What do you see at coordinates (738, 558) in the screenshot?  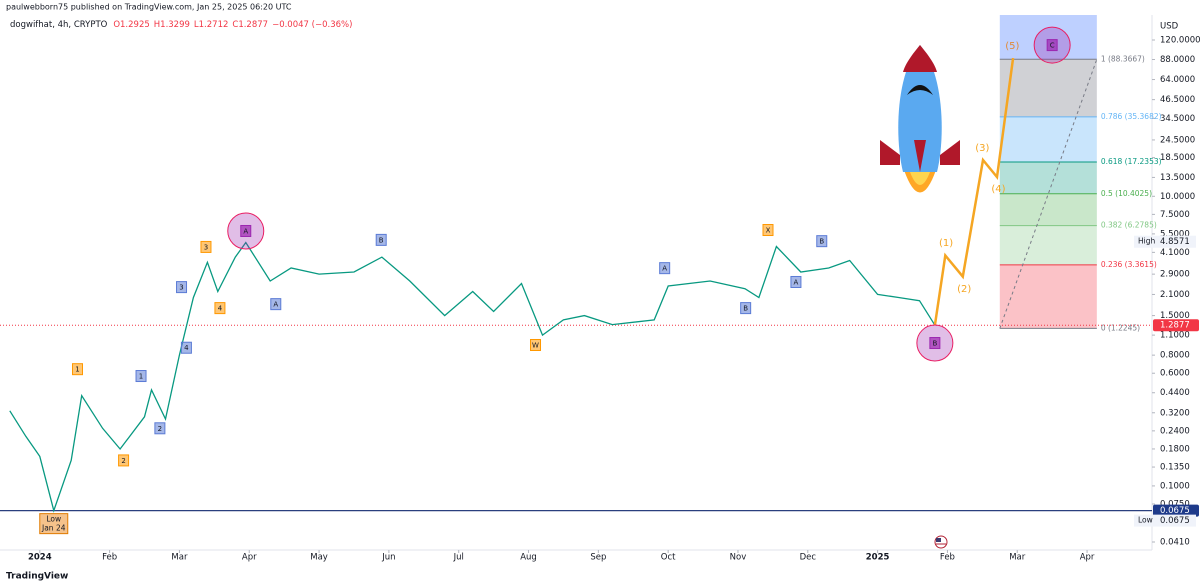 I see `x-tick-label: Nov` at bounding box center [738, 558].